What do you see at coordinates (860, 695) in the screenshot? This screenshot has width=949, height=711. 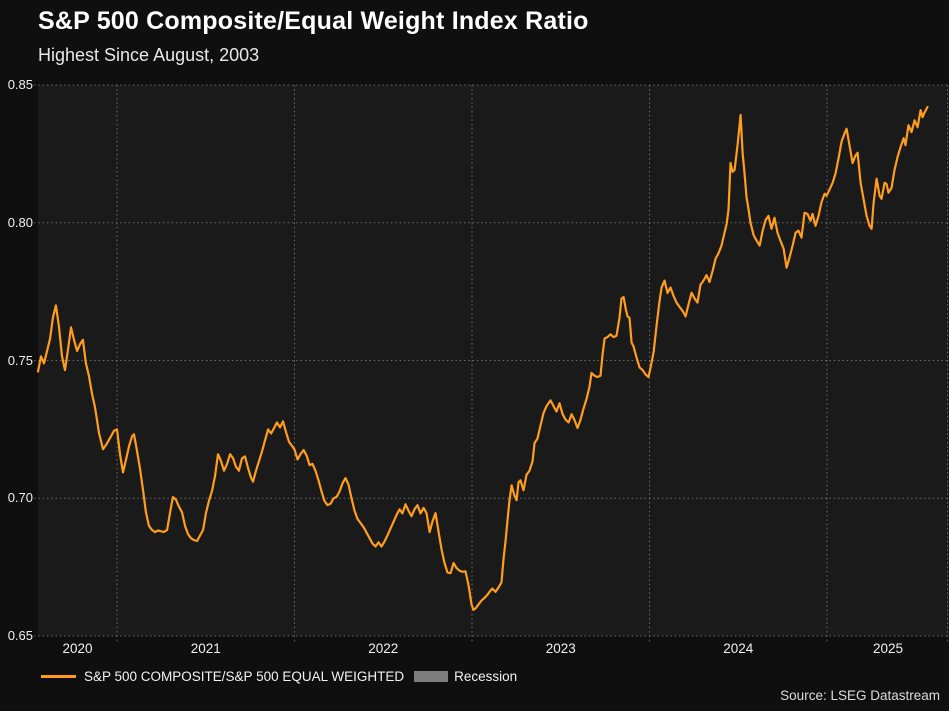 I see `source-credit: Source: LSEG Datastream` at bounding box center [860, 695].